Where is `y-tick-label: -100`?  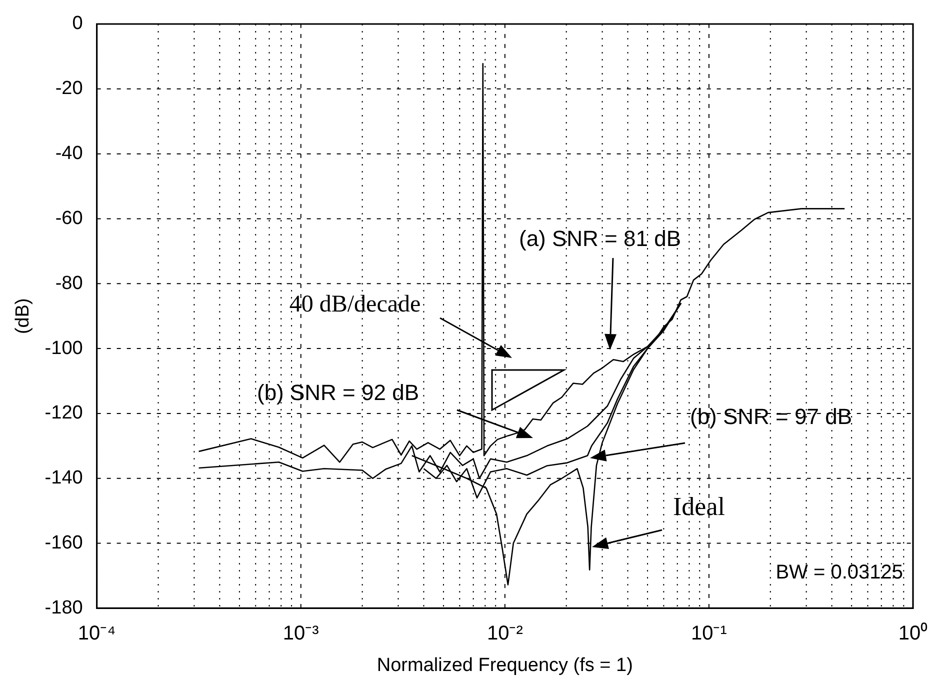
y-tick-label: -100 is located at coordinates (63, 348).